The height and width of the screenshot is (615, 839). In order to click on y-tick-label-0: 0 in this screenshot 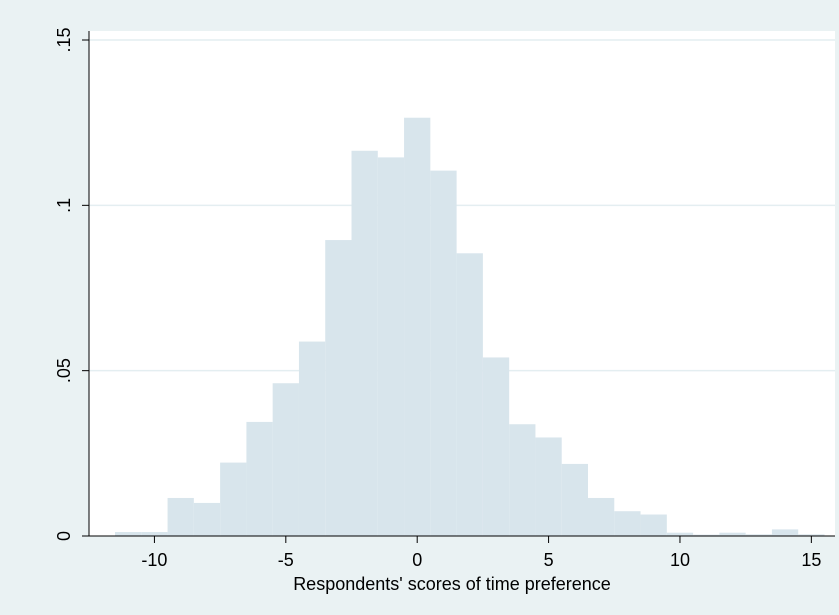, I will do `click(64, 536)`.